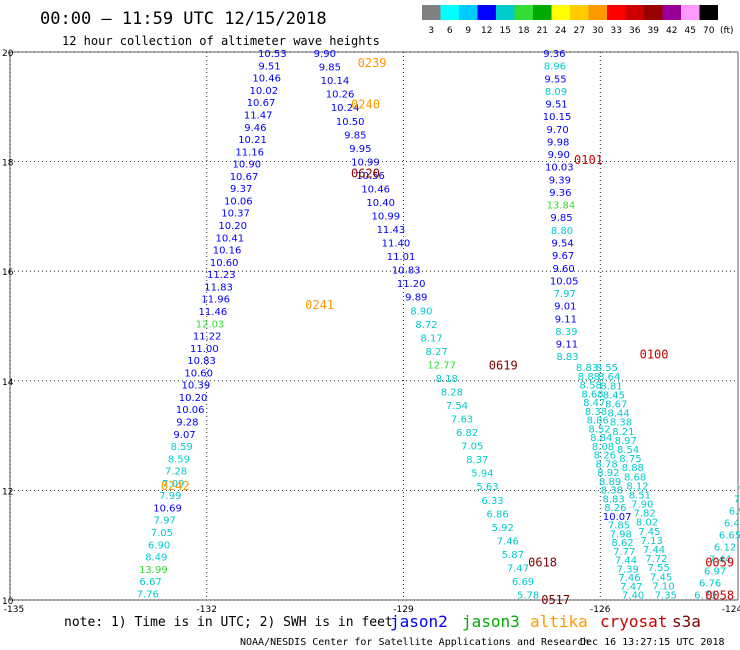 The height and width of the screenshot is (650, 740). What do you see at coordinates (272, 54) in the screenshot?
I see `swh-value-label: 10.53` at bounding box center [272, 54].